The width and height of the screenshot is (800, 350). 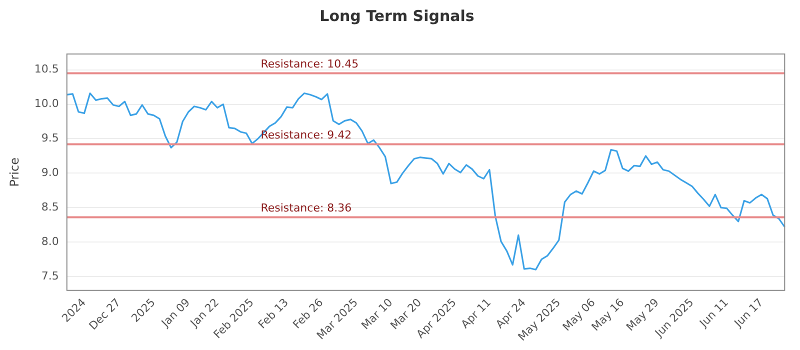 What do you see at coordinates (713, 313) in the screenshot?
I see `x-tick-label: Jun 11` at bounding box center [713, 313].